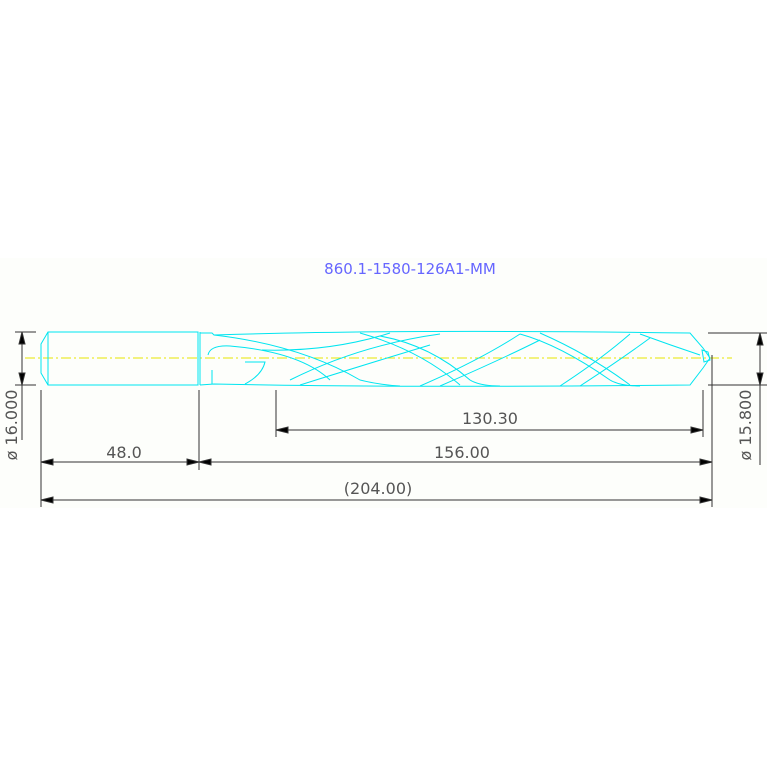 The width and height of the screenshot is (767, 767). I want to click on body-length-label: 156.00, so click(462, 452).